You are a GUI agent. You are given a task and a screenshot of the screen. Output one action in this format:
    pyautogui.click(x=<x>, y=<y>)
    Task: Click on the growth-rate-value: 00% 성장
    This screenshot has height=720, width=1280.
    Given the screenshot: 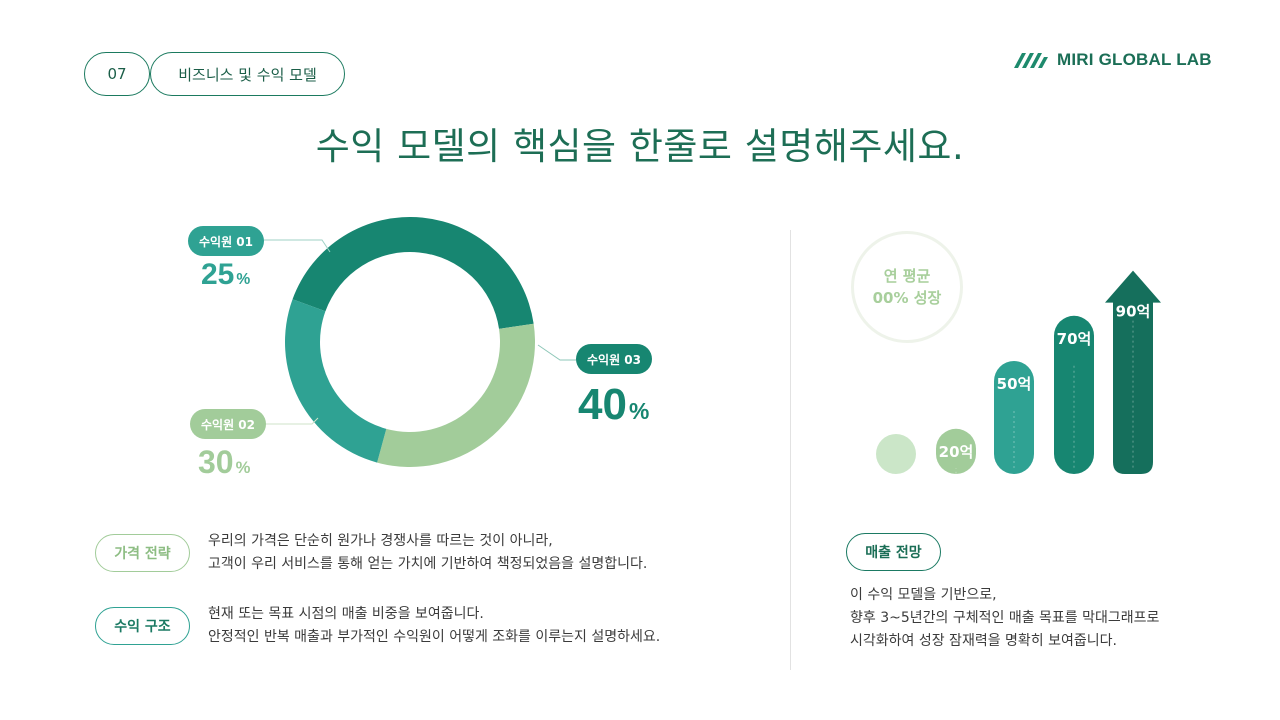 What is the action you would take?
    pyautogui.click(x=907, y=298)
    